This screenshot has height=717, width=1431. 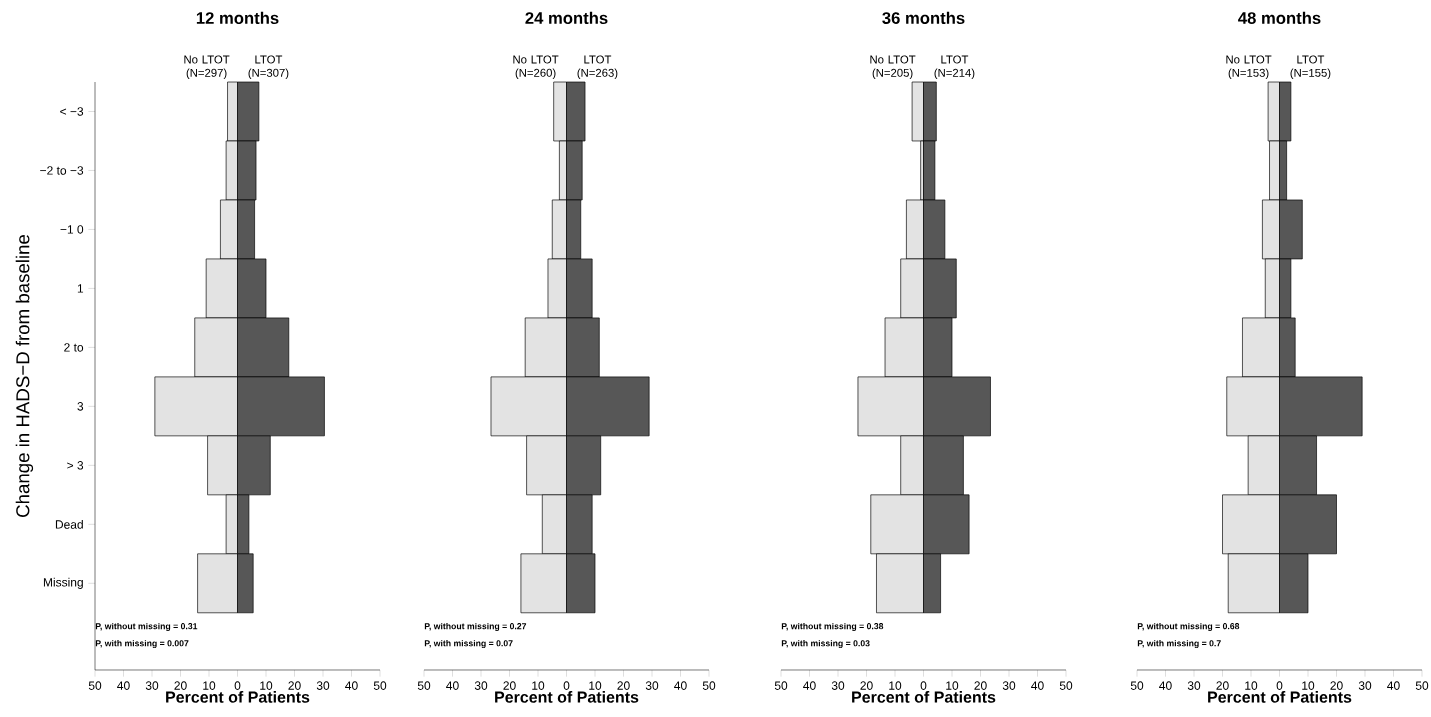 What do you see at coordinates (72, 111) in the screenshot?
I see `y-tick-label: < −3` at bounding box center [72, 111].